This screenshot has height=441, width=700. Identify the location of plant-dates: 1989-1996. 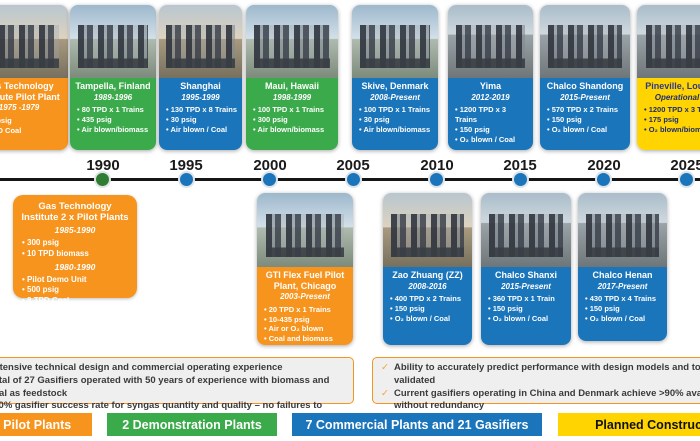
(113, 97).